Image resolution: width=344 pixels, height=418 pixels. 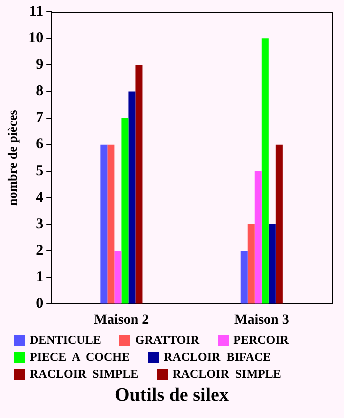 I want to click on y-tick-label: 1, so click(x=40, y=278).